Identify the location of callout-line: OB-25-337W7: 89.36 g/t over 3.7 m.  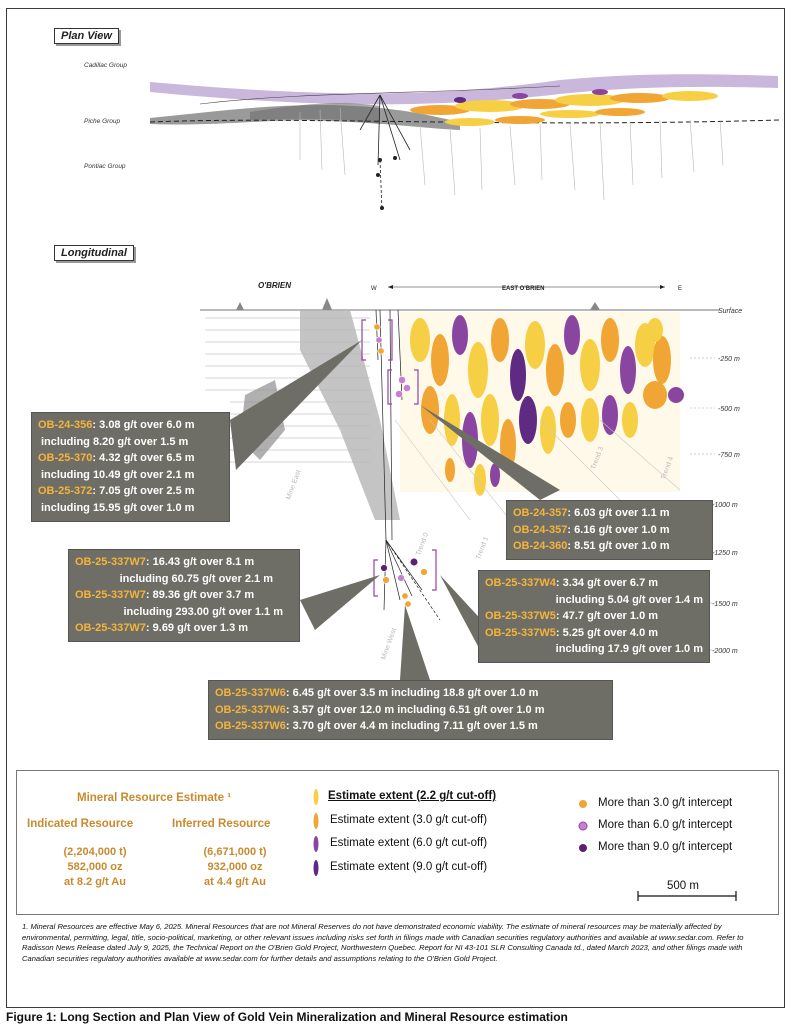
(165, 595).